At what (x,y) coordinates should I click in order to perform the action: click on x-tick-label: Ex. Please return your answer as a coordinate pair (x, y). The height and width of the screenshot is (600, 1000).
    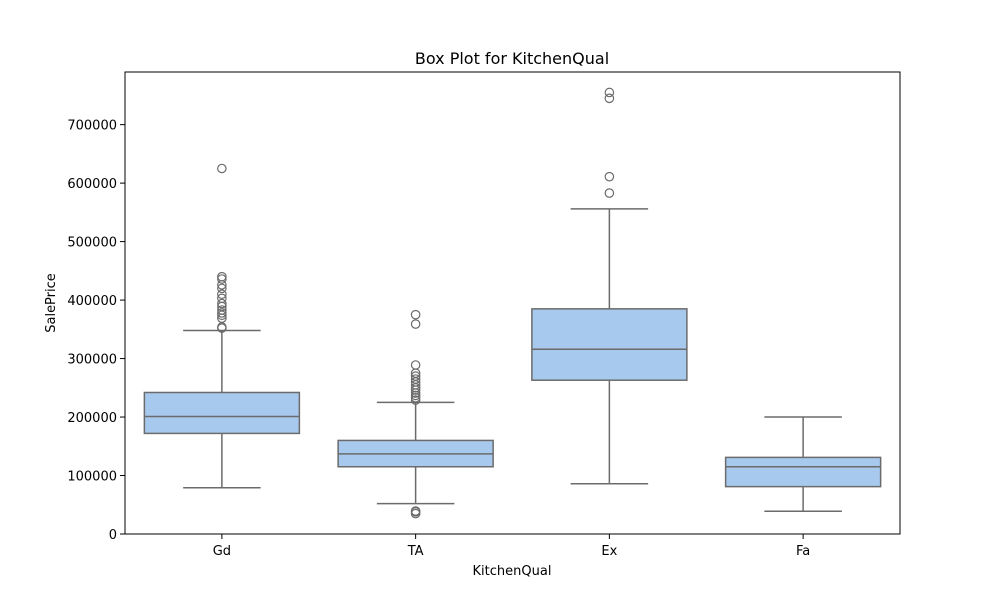
    Looking at the image, I should click on (609, 551).